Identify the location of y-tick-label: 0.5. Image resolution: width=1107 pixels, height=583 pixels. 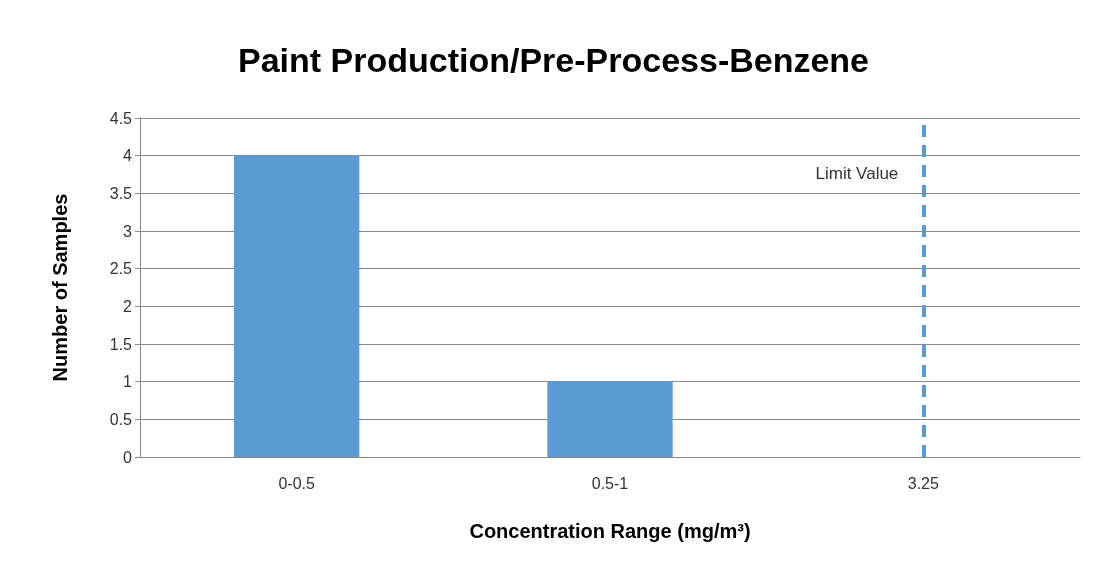
(121, 419).